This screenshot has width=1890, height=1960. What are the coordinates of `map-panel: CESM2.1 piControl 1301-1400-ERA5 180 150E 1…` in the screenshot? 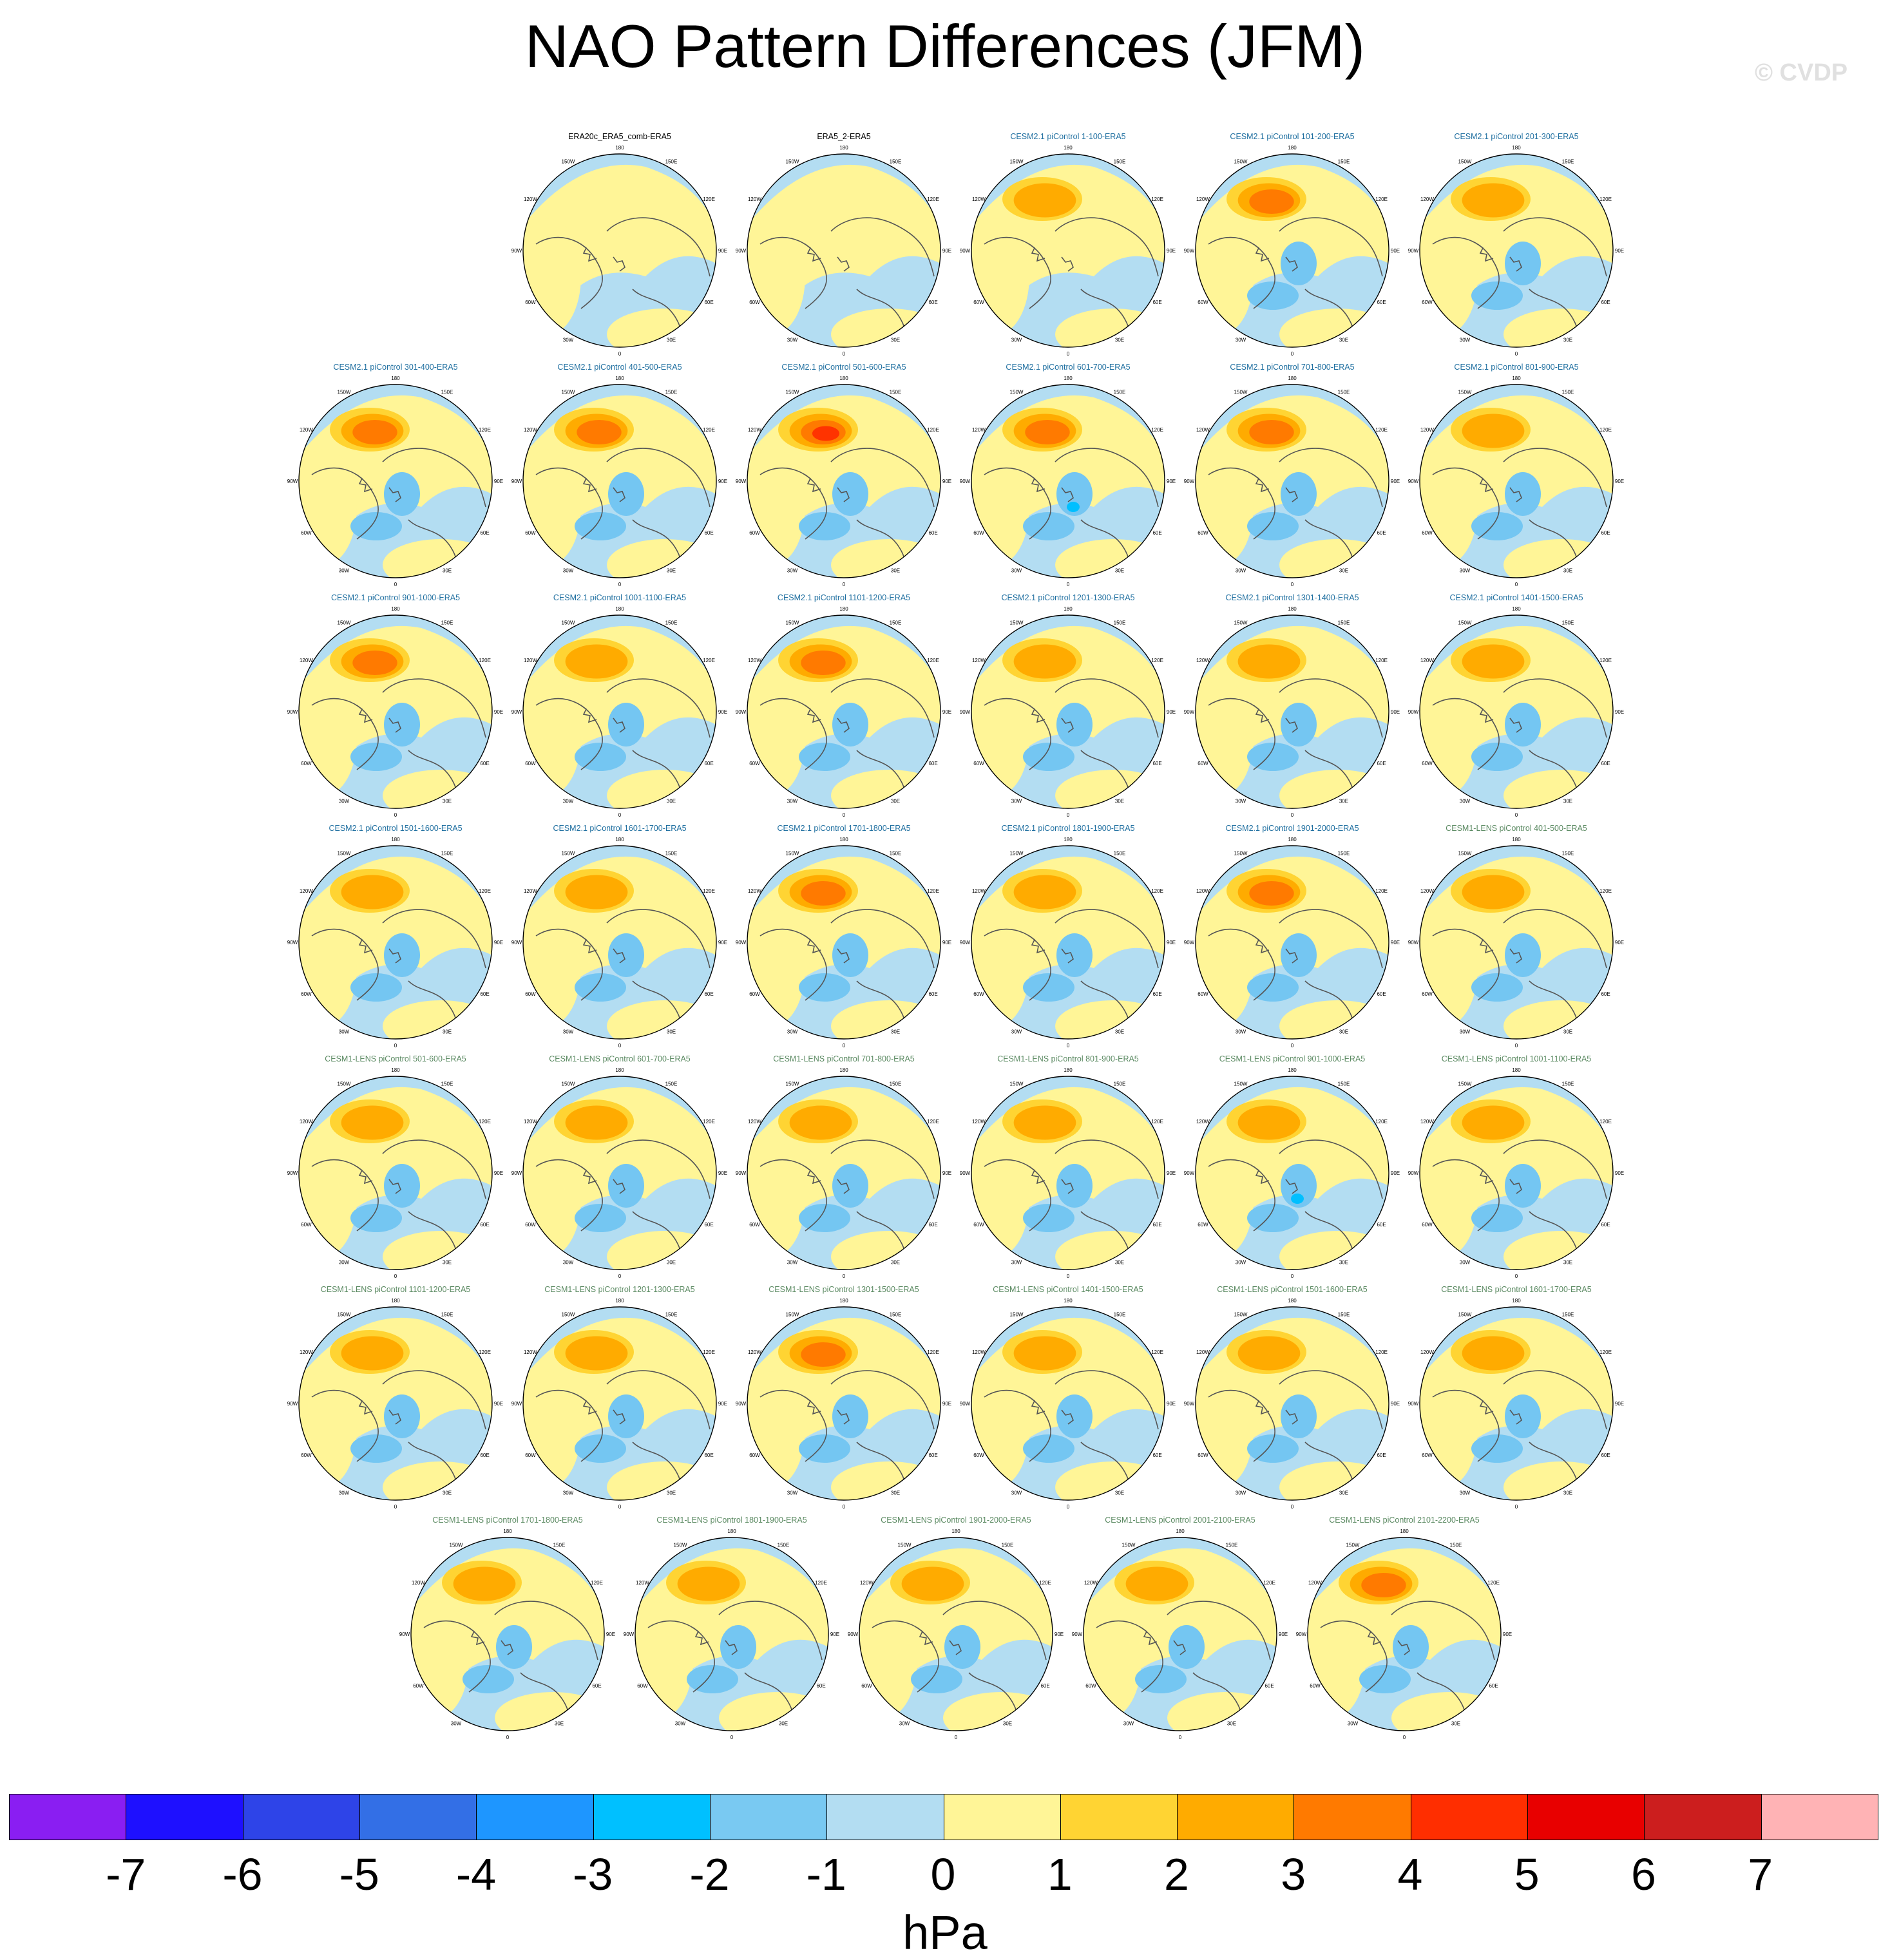 It's located at (1292, 708).